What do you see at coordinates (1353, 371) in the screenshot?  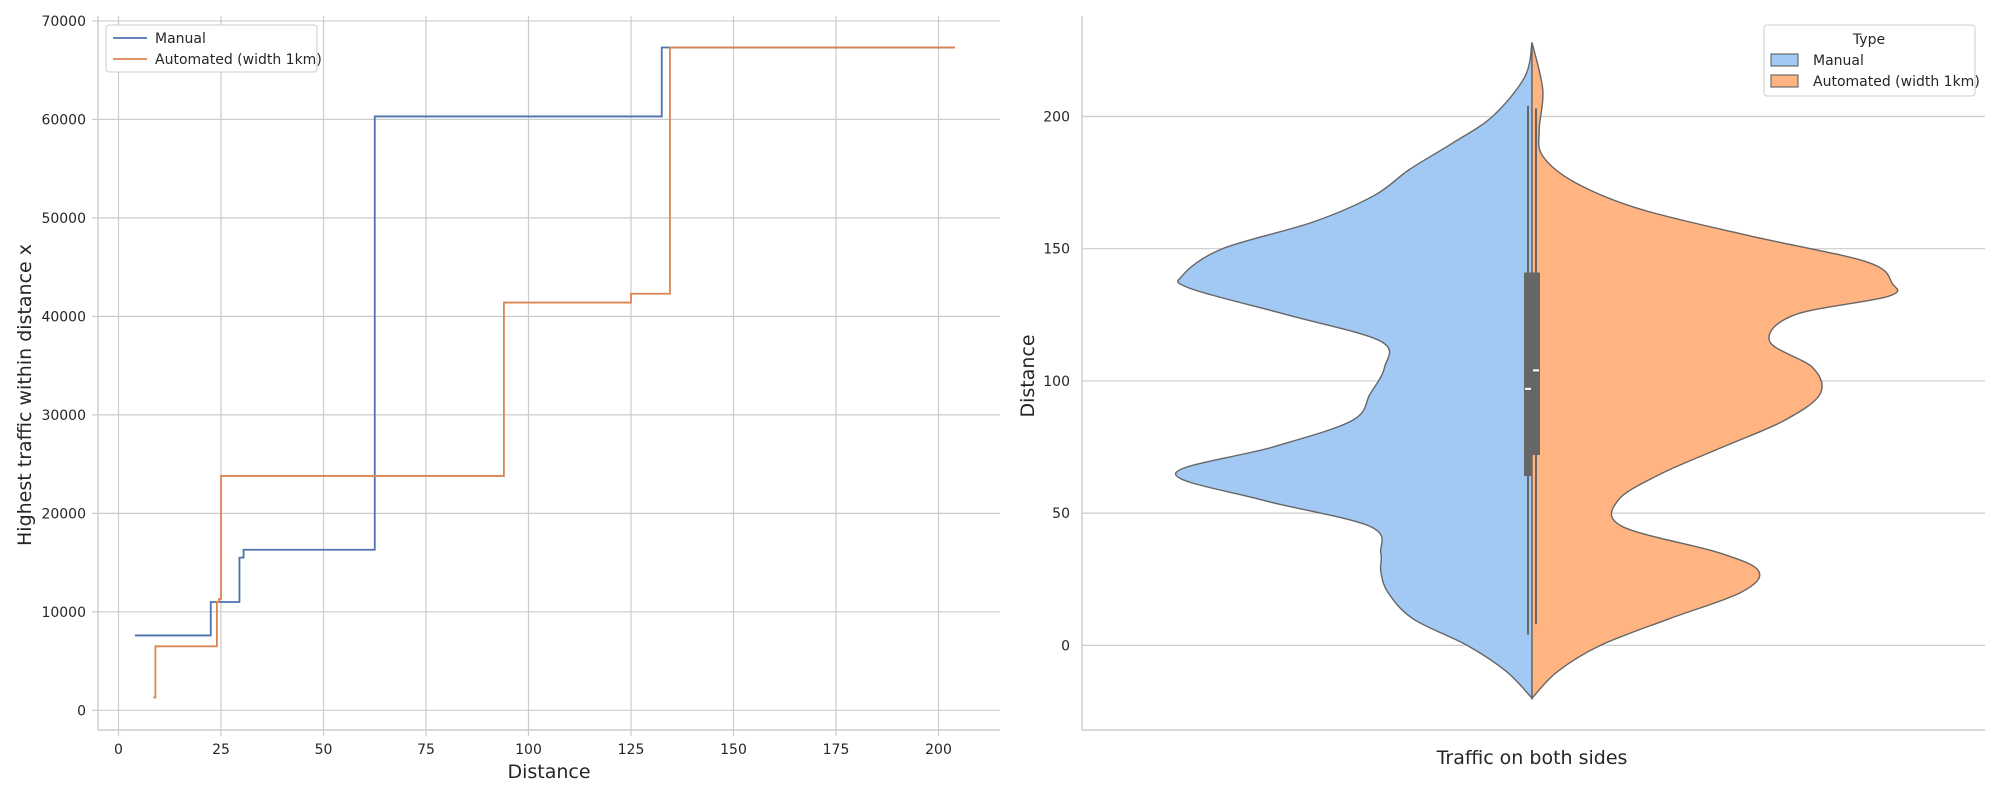 I see `violin-half-manual` at bounding box center [1353, 371].